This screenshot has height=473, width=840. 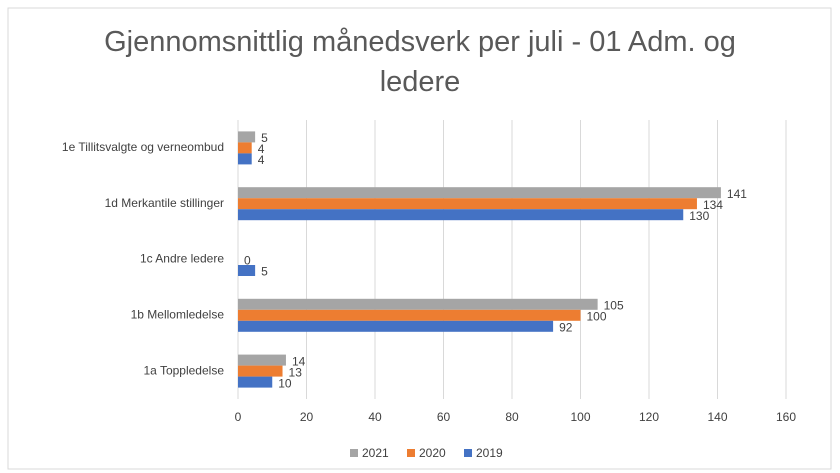 What do you see at coordinates (178, 314) in the screenshot?
I see `y-tick-label: 1b Mellomledelse` at bounding box center [178, 314].